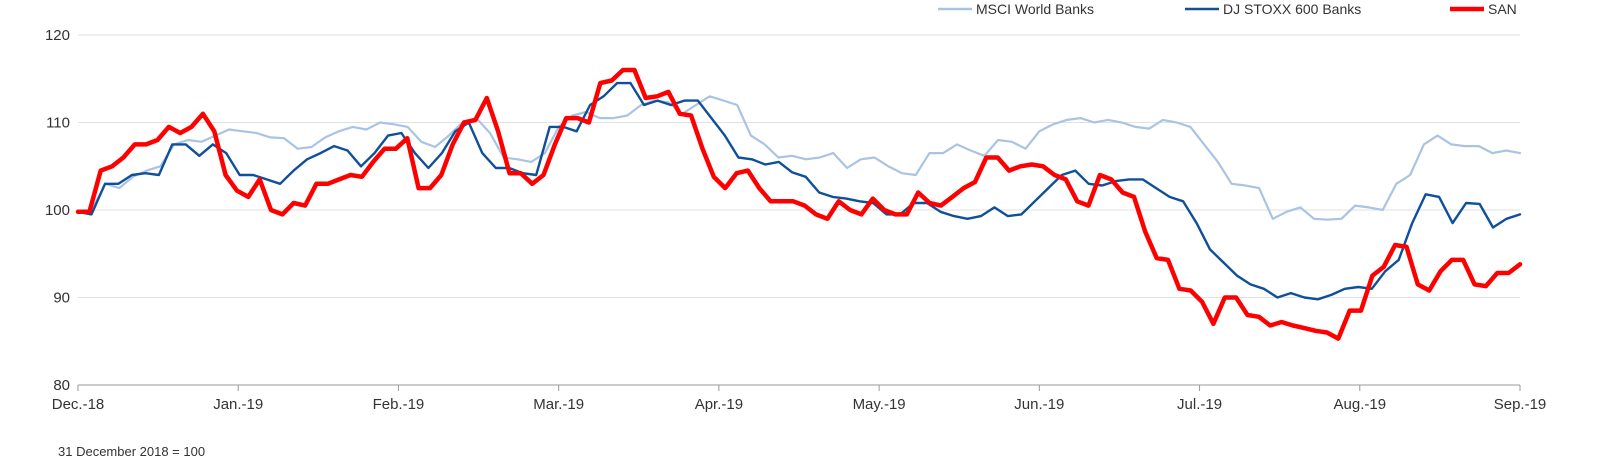  Describe the element at coordinates (58, 123) in the screenshot. I see `y-tick-label: 110` at that location.